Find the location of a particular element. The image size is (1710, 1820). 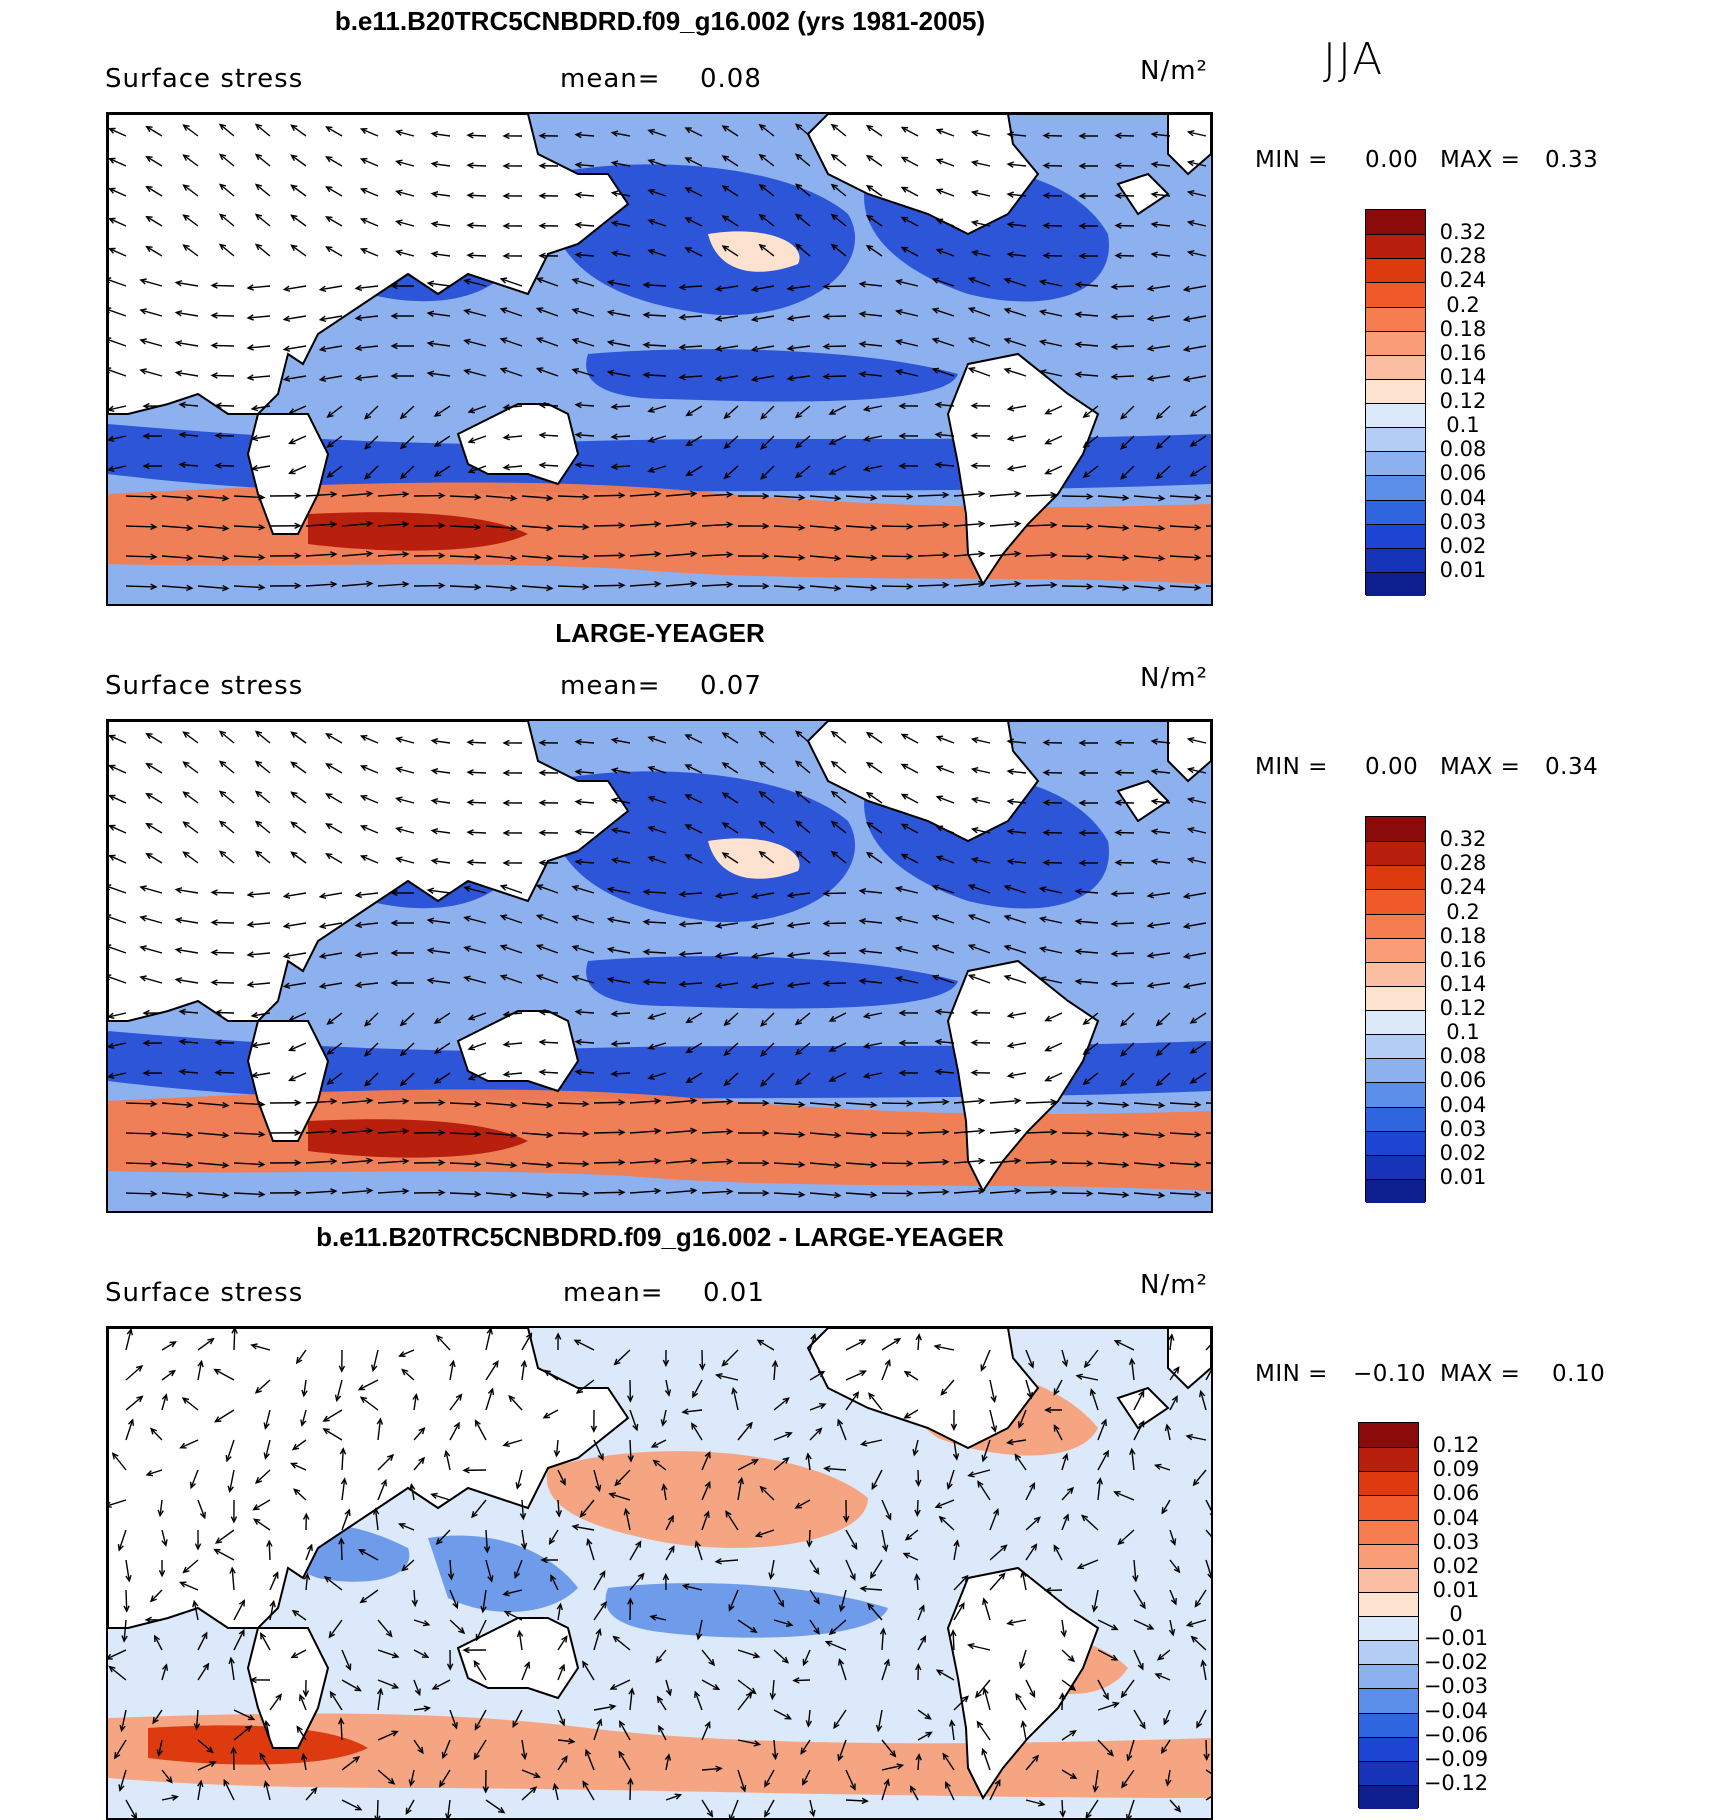

colorbar-tick-label: −0.06 is located at coordinates (1456, 1735).